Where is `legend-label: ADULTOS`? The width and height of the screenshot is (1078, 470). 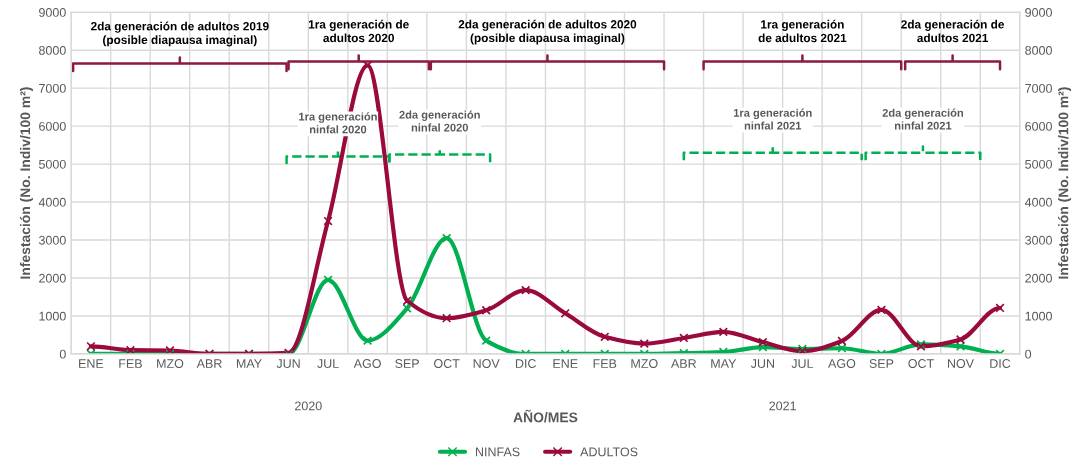
legend-label: ADULTOS is located at coordinates (609, 452).